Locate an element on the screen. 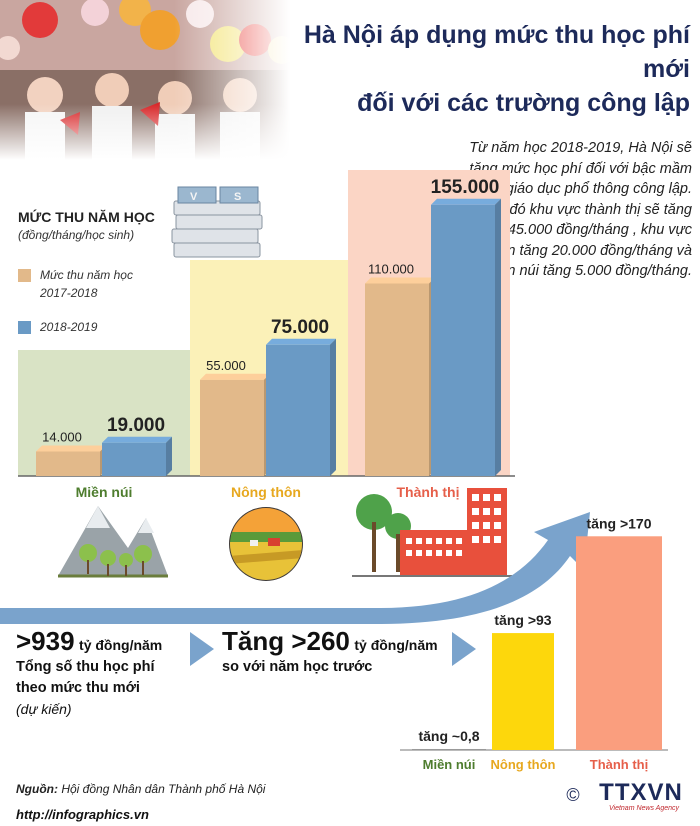 The width and height of the screenshot is (700, 826). increase-category-0: Miền núi is located at coordinates (449, 764).